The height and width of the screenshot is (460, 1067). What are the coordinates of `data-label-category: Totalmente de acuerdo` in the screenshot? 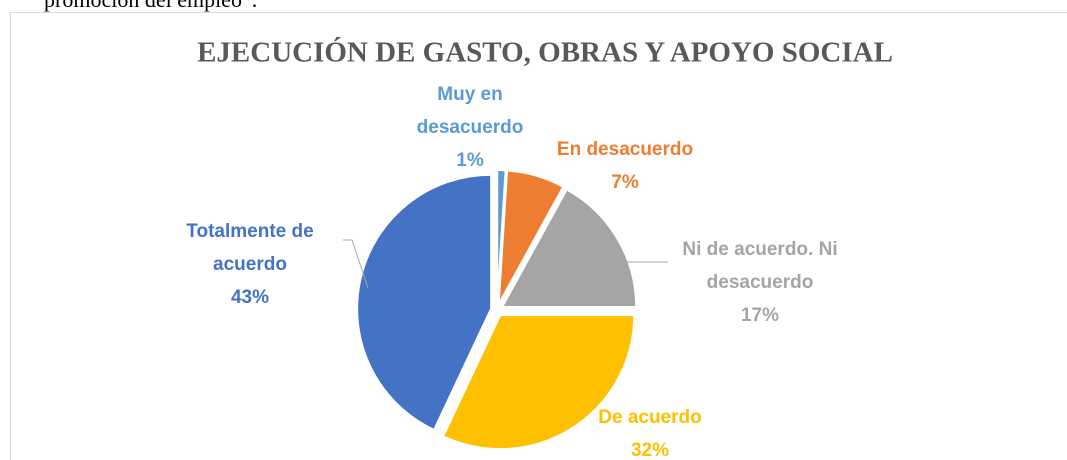 It's located at (249, 248).